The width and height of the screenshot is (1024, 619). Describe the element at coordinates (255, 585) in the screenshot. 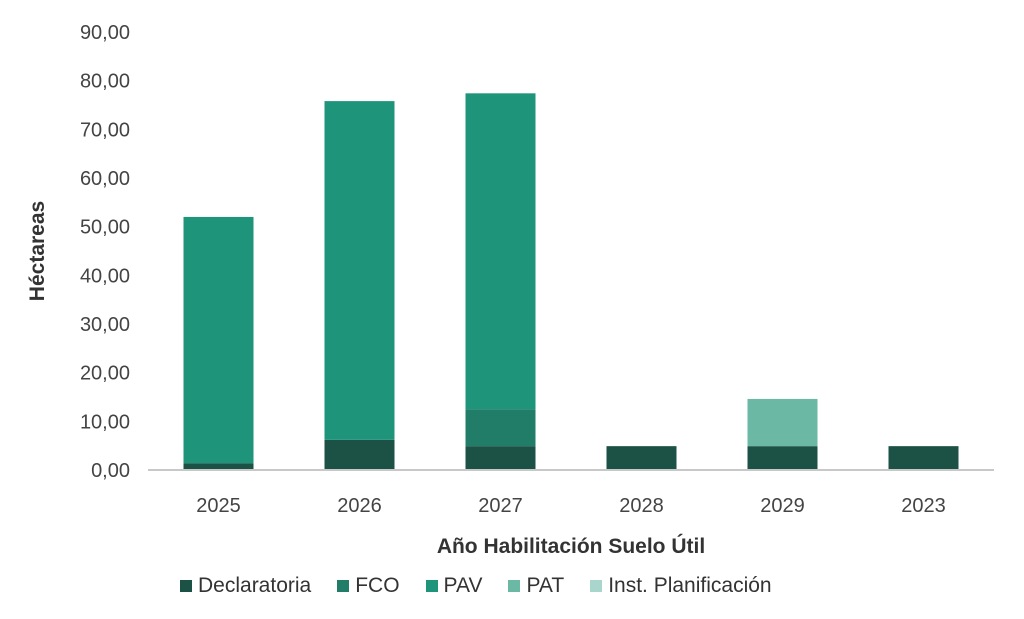

I see `legend-label: Declaratoria` at that location.